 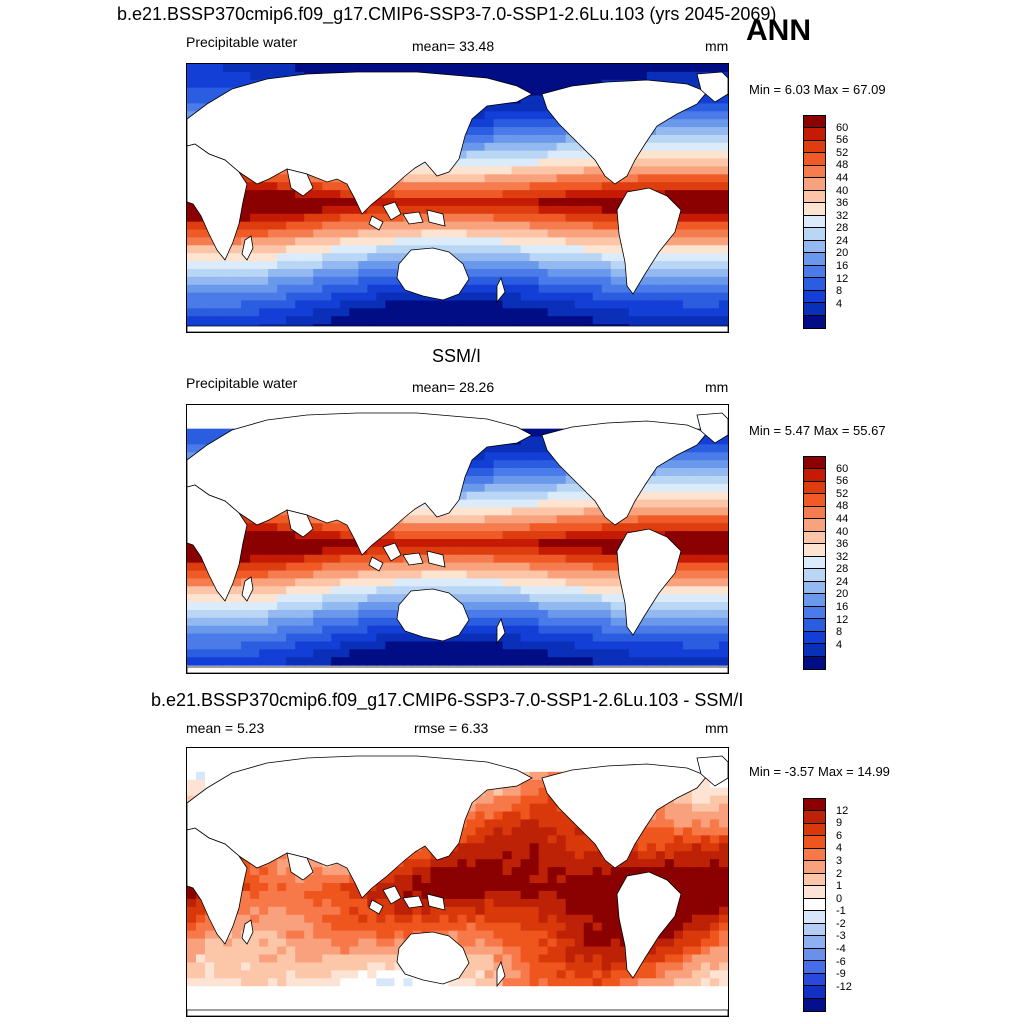 What do you see at coordinates (842, 278) in the screenshot?
I see `colorbar-tick-label: 12` at bounding box center [842, 278].